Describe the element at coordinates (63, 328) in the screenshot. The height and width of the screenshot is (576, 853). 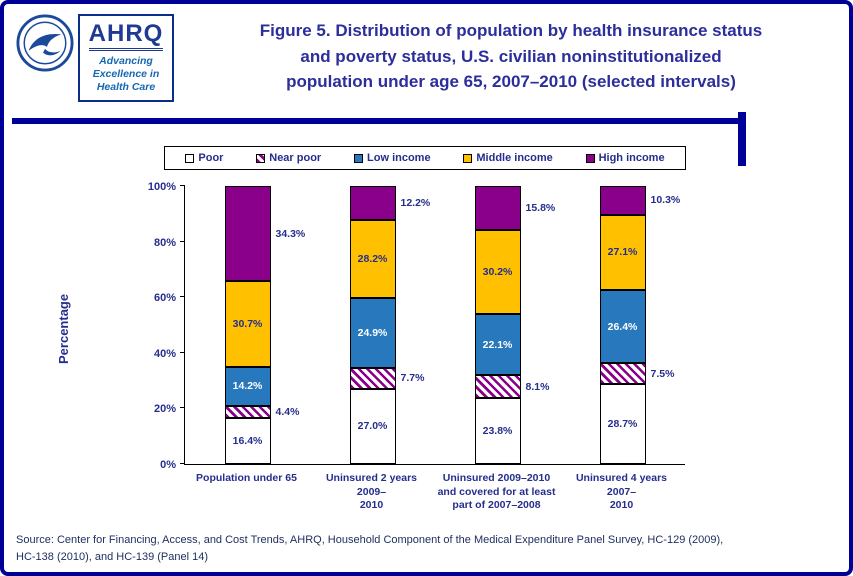
I see `y-axis-title: Percentage` at that location.